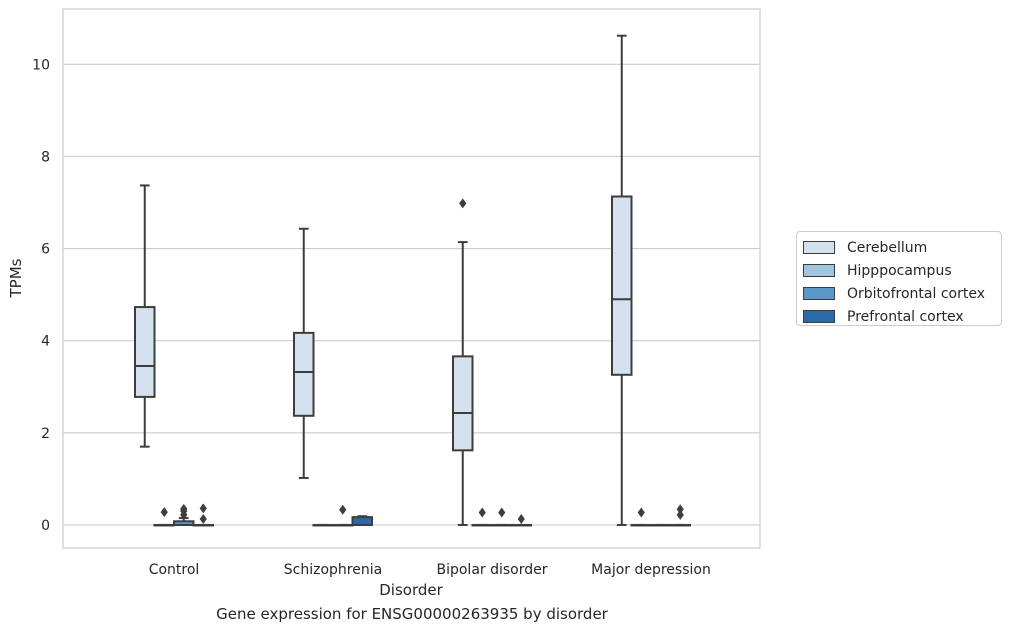  I want to click on legend-label-hippocampus: Hipppocampus, so click(899, 270).